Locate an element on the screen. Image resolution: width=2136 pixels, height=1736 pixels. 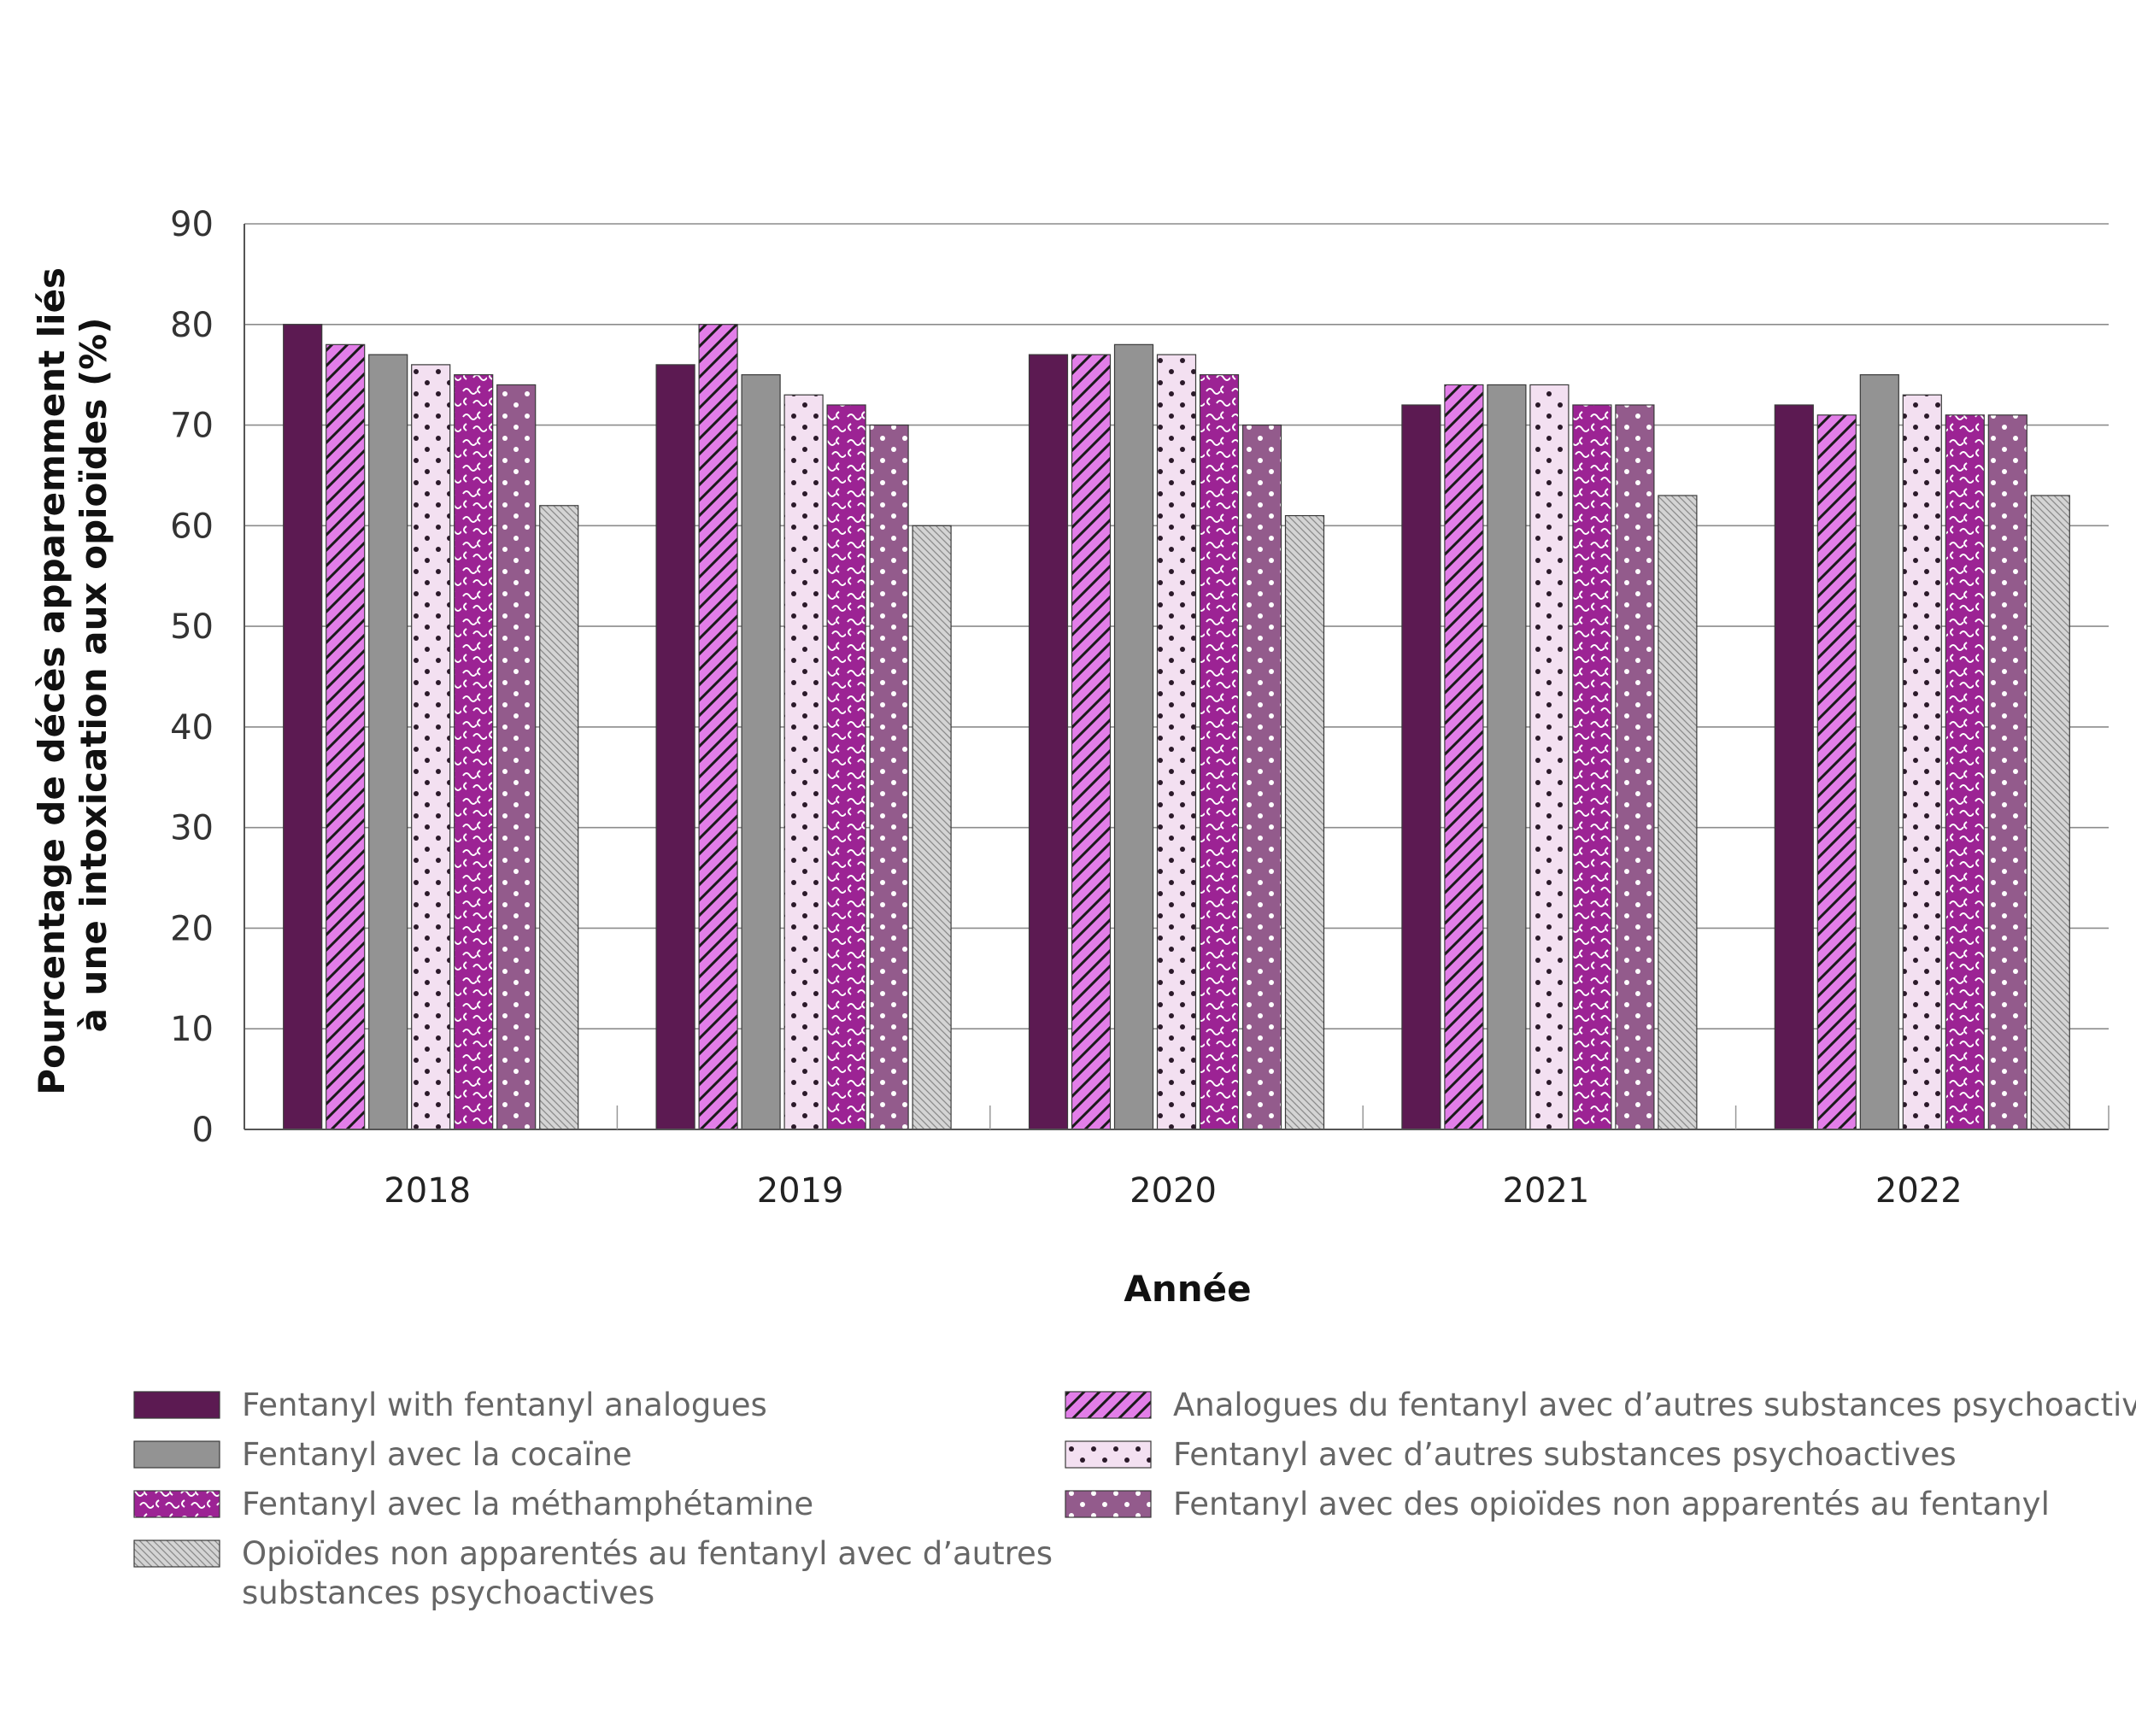
y-tick-label: 10 is located at coordinates (192, 1029).